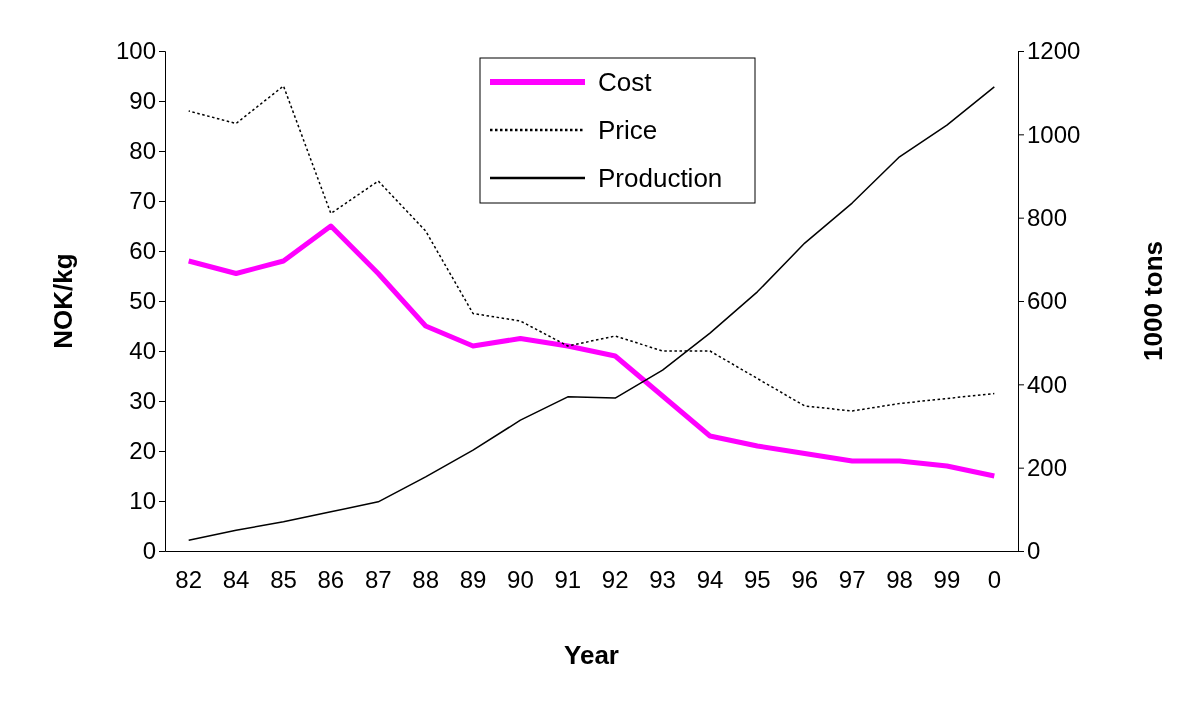  What do you see at coordinates (662, 579) in the screenshot?
I see `x-tick-label: 93` at bounding box center [662, 579].